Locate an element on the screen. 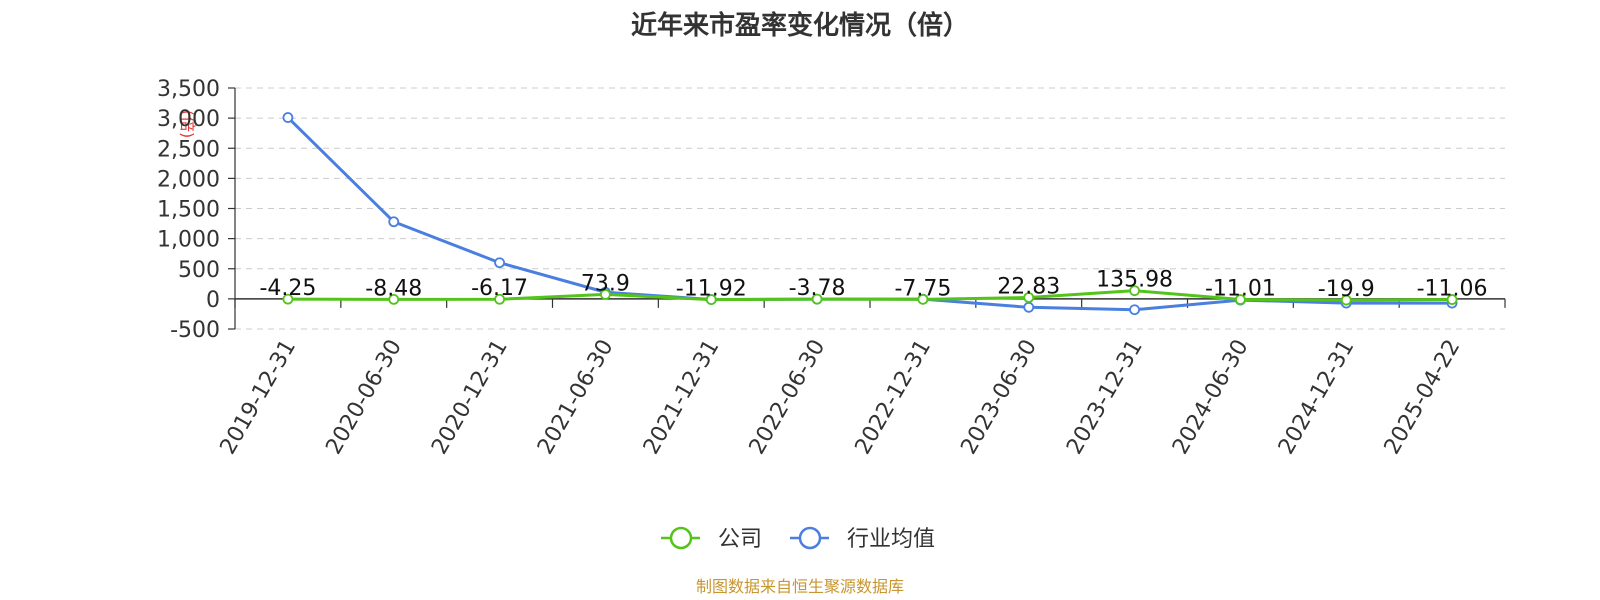 The image size is (1600, 600). data-label-company: -11.92 is located at coordinates (711, 289).